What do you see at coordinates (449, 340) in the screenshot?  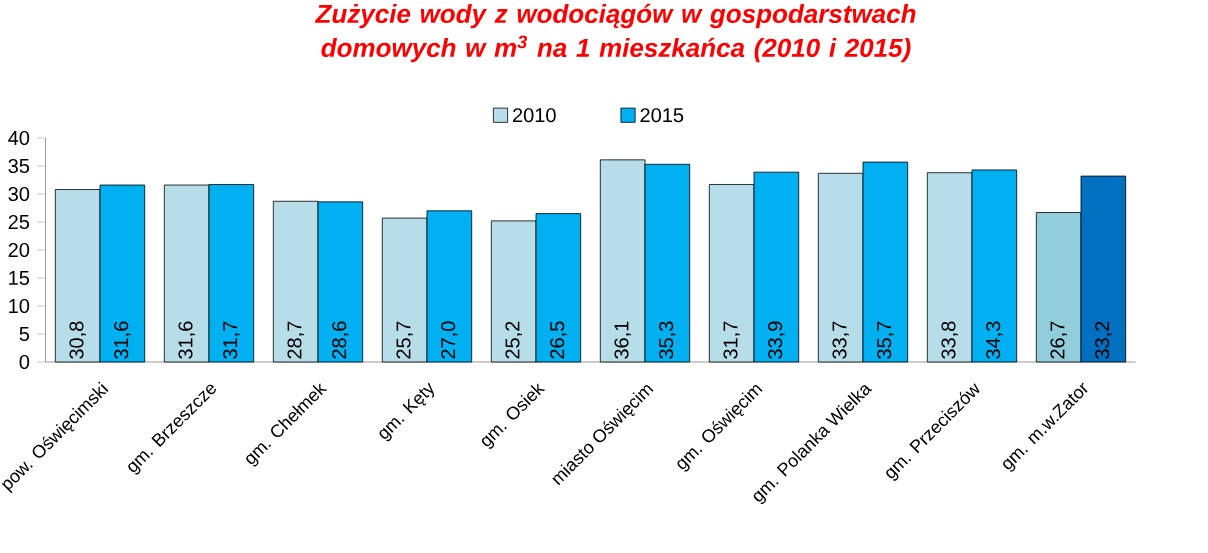 I see `data-label: 27,0` at bounding box center [449, 340].